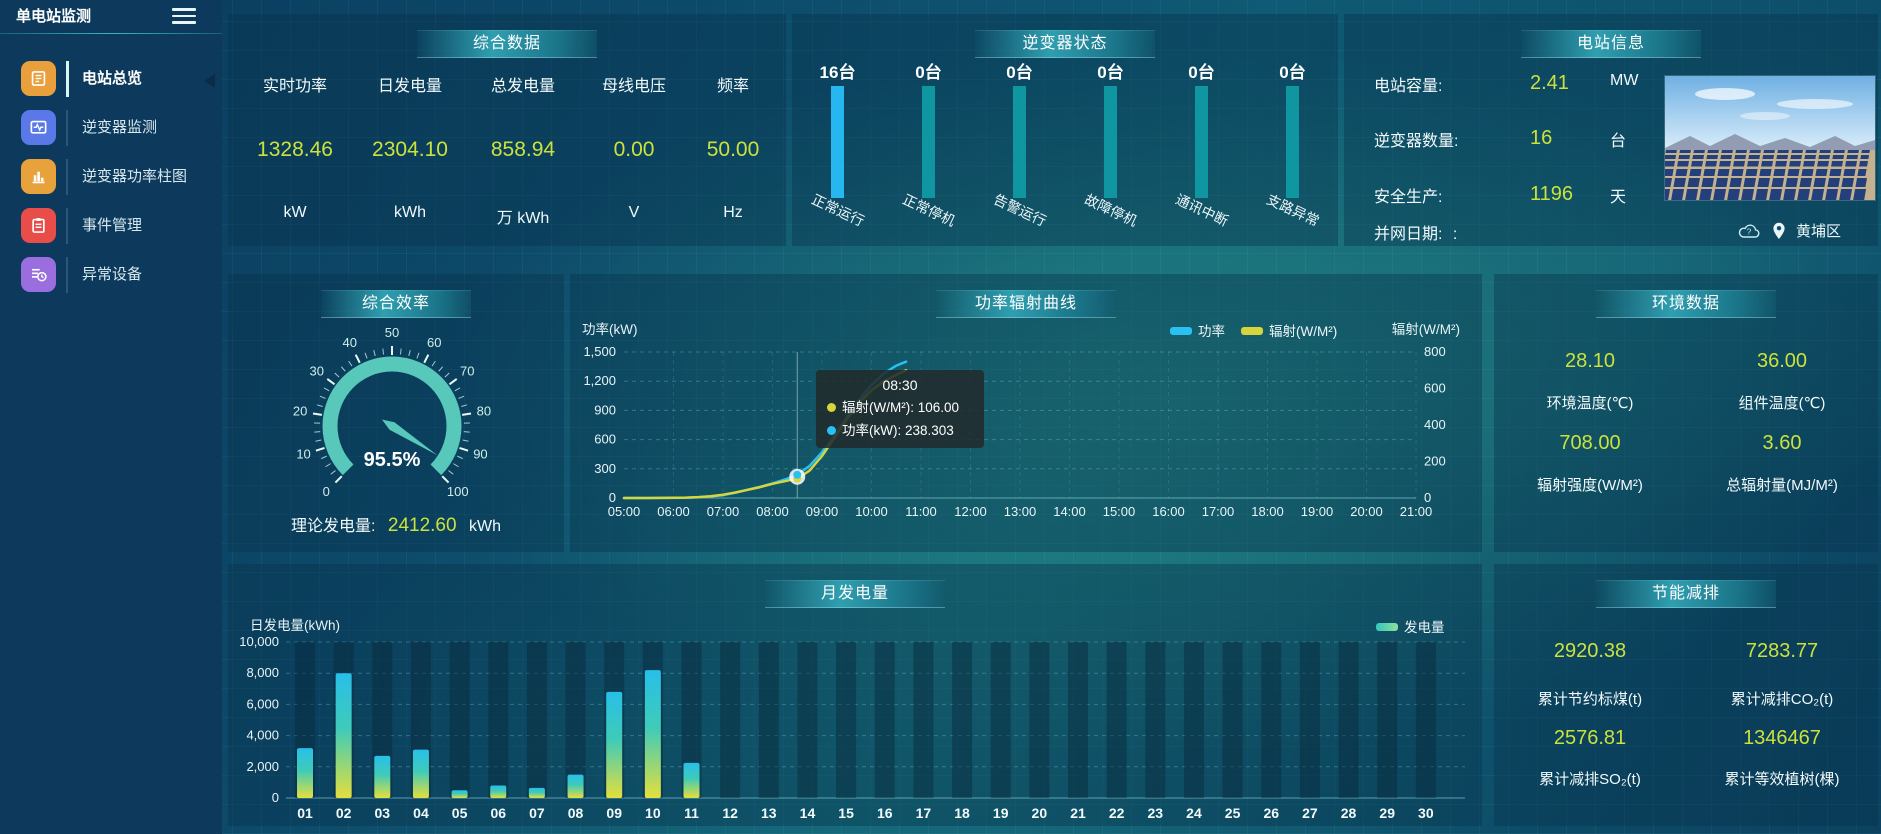 Image resolution: width=1881 pixels, height=834 pixels. What do you see at coordinates (1782, 699) in the screenshot?
I see `saving-metric-label-1: 累计减排CO₂(t)` at bounding box center [1782, 699].